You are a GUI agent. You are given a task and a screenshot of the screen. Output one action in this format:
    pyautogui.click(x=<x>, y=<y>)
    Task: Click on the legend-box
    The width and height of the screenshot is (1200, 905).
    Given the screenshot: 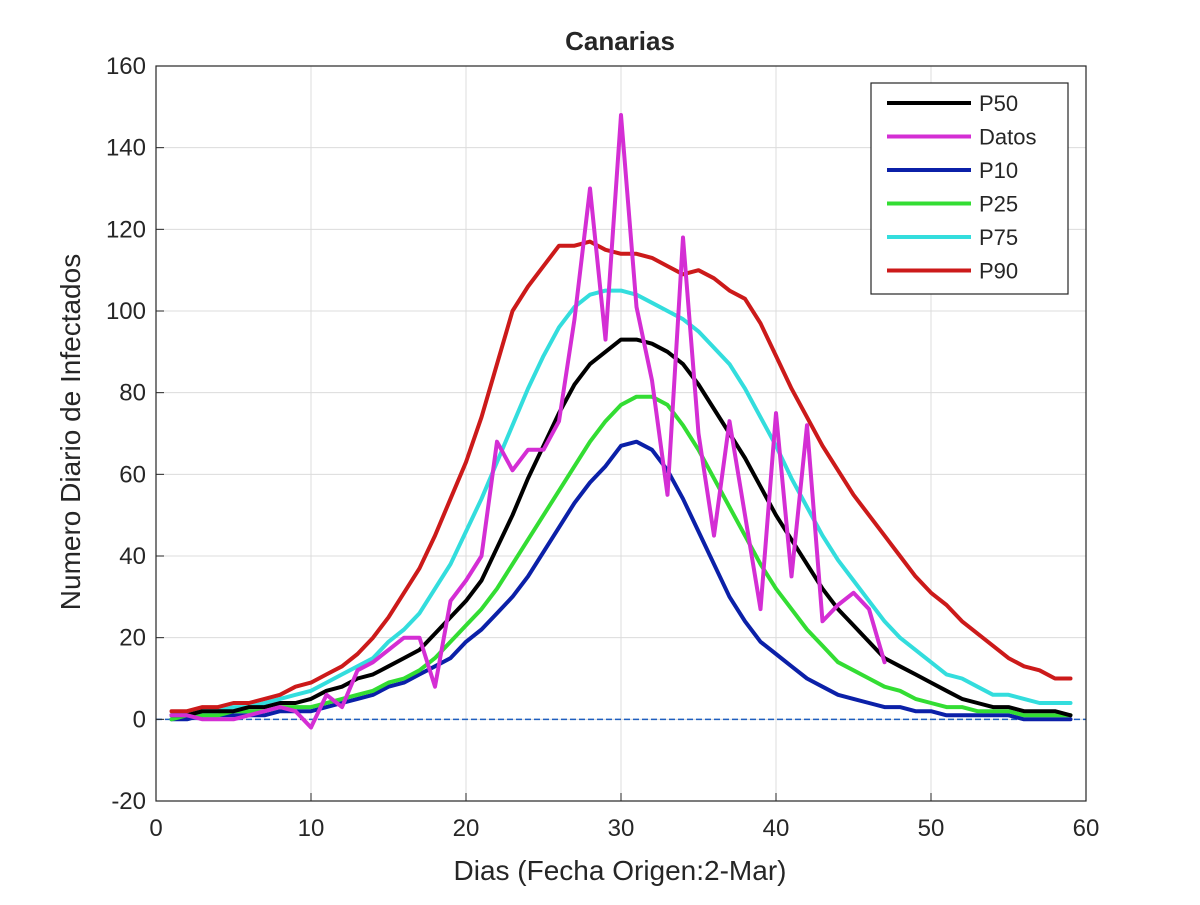 What is the action you would take?
    pyautogui.click(x=969, y=188)
    